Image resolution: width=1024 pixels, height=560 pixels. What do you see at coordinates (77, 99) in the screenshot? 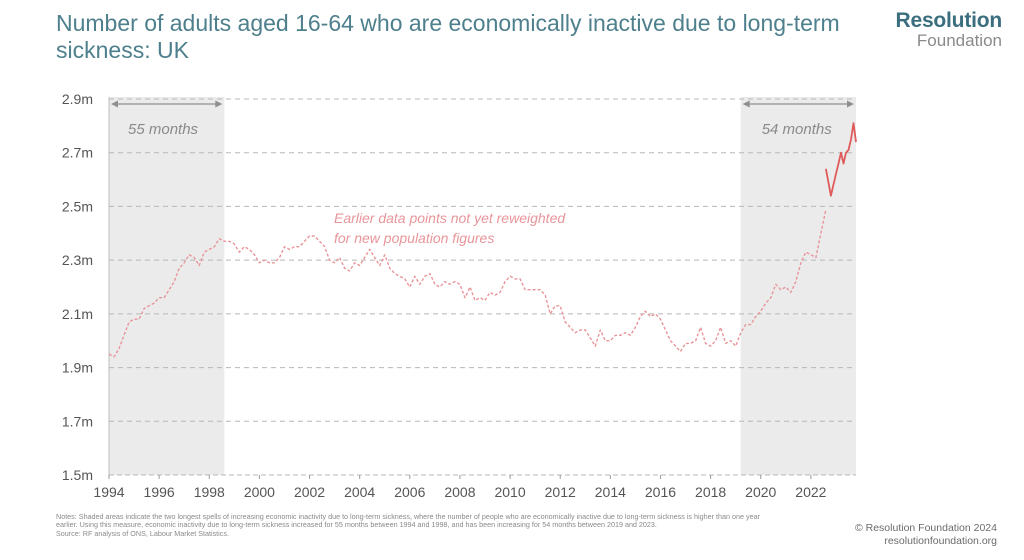
I see `y-tick-label: 2.9m` at bounding box center [77, 99].